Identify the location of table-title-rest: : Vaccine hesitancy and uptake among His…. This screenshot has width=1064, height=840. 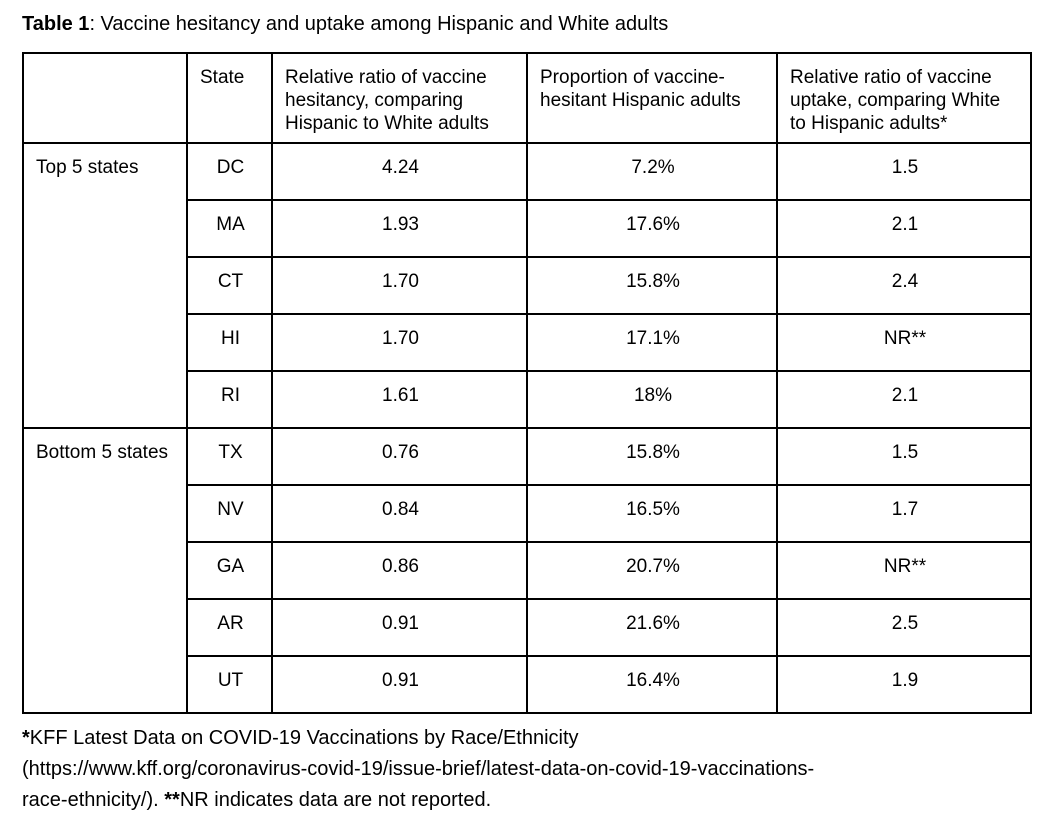
(379, 24).